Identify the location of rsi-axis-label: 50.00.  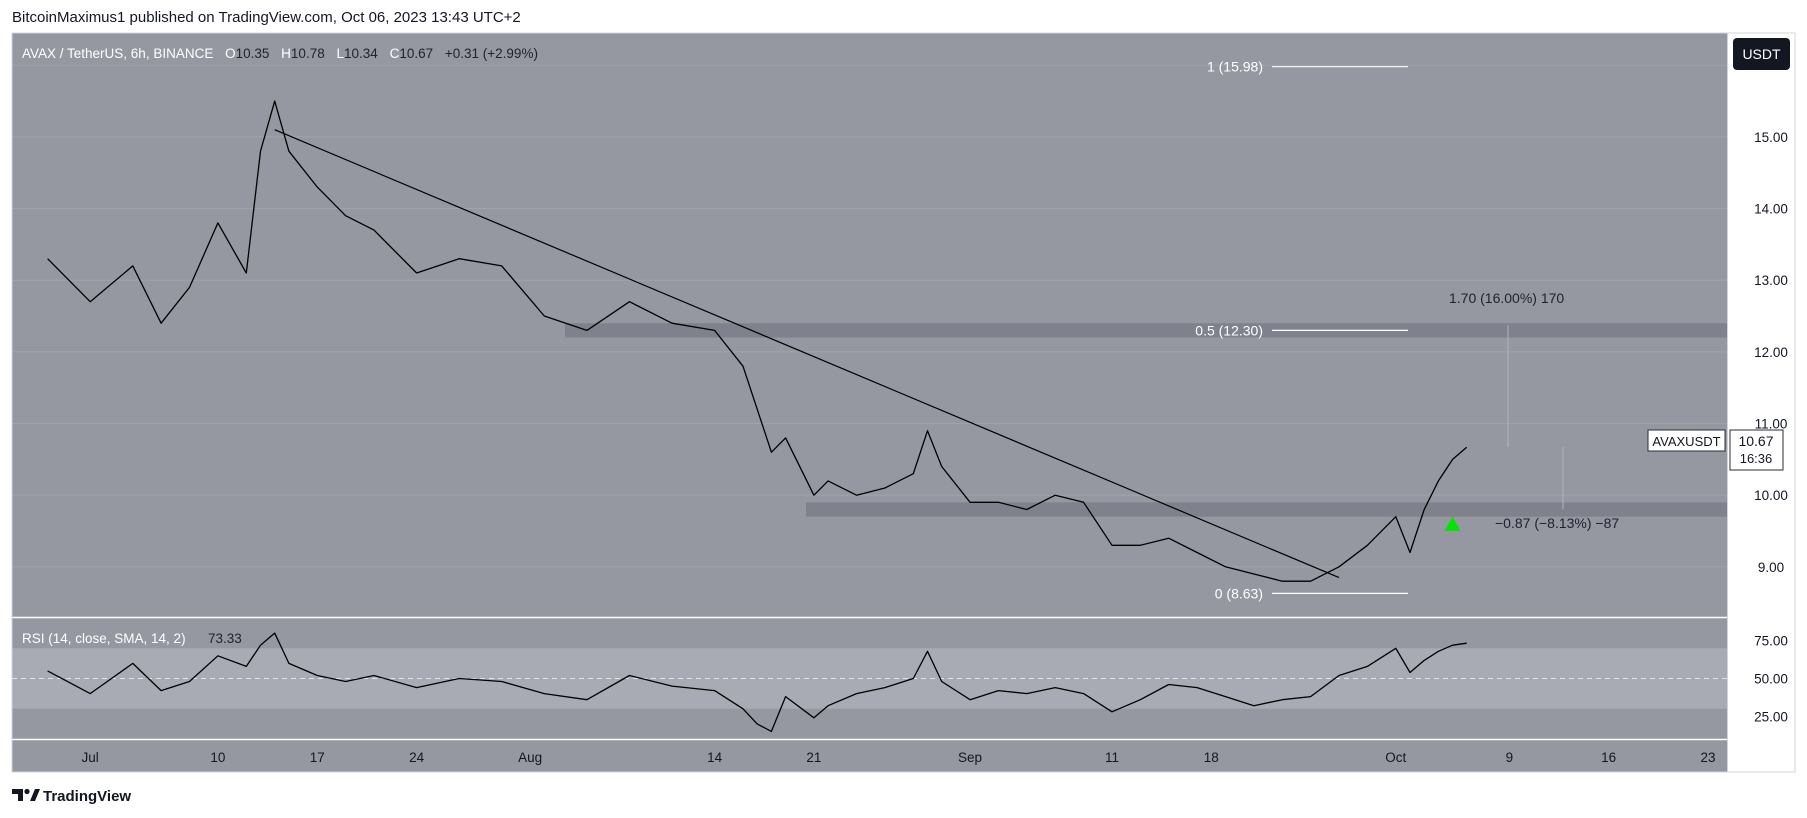
(1771, 679).